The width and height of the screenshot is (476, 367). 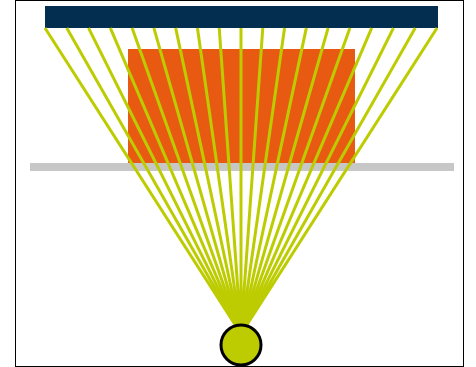 I want to click on top-bar, so click(x=241, y=17).